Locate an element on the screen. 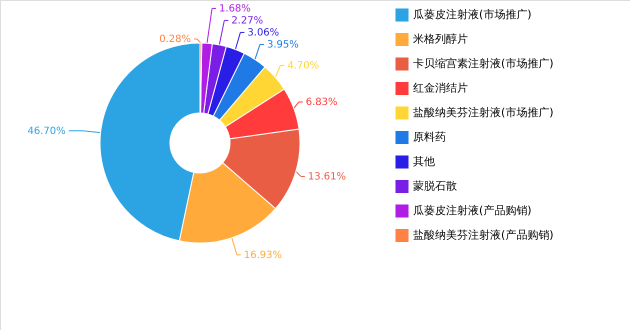 Image resolution: width=630 pixels, height=330 pixels. legend-label: 蒙脱石散 is located at coordinates (435, 186).